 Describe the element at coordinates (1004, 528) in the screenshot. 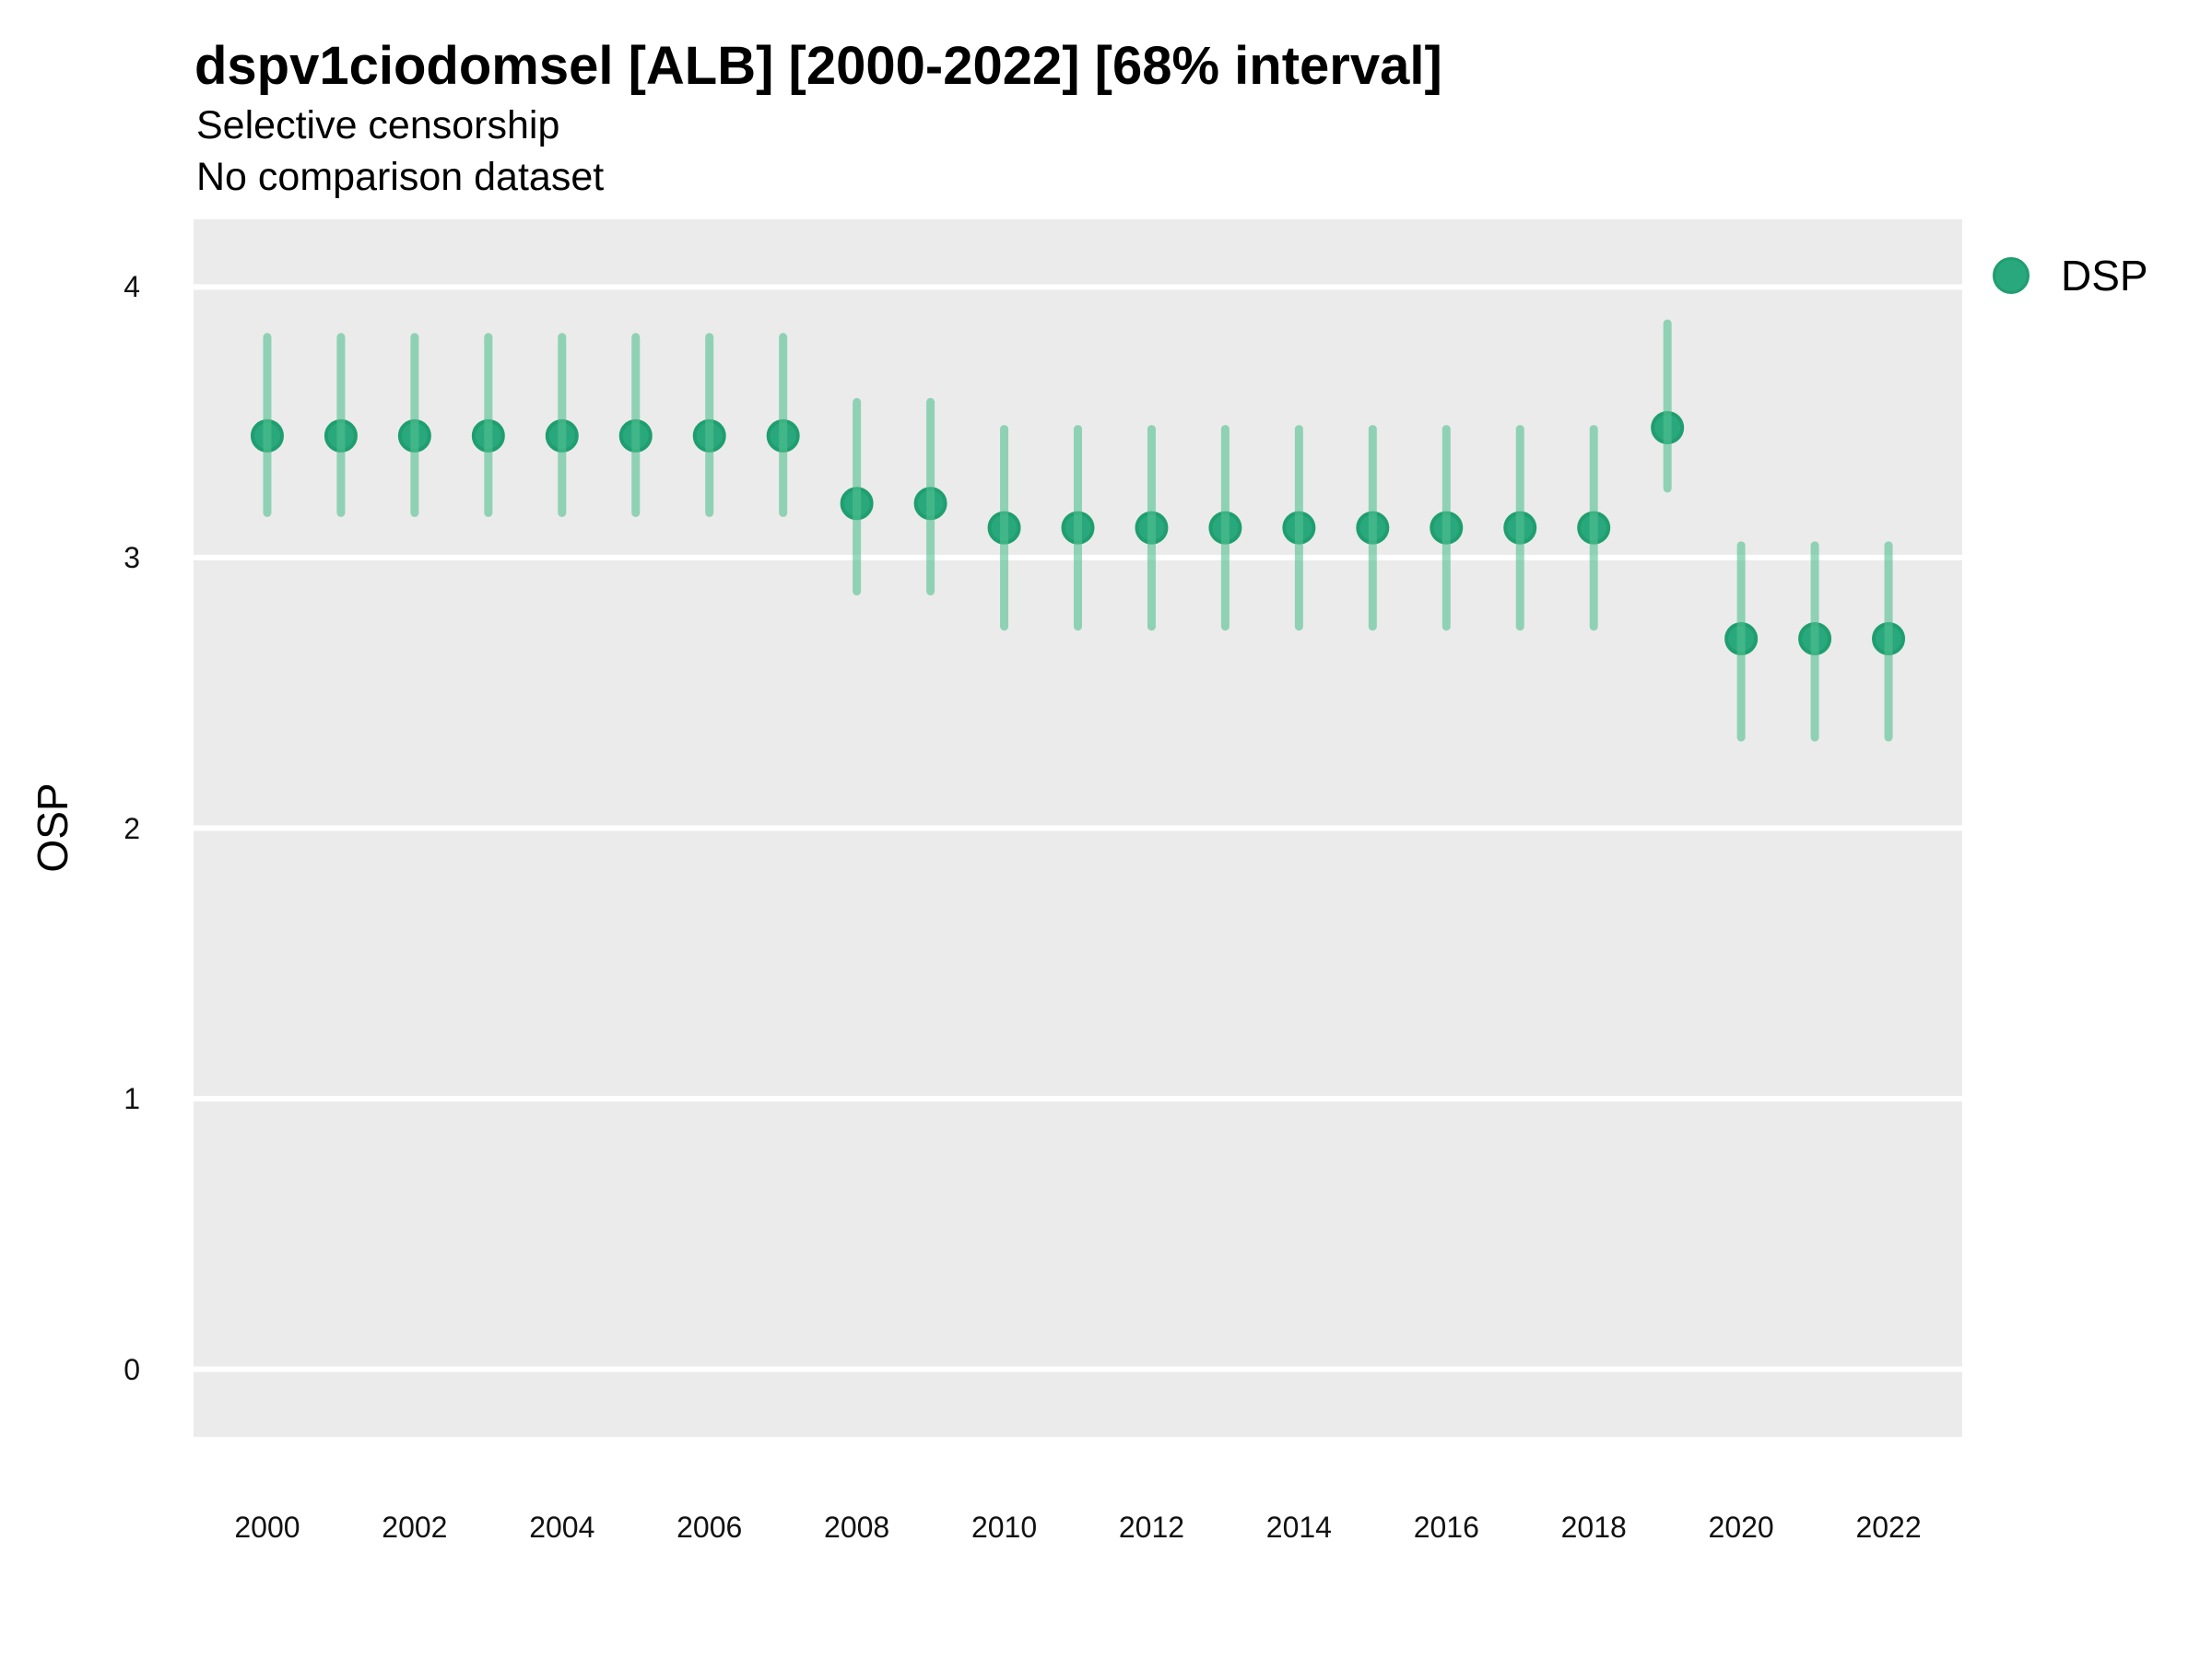

I see `error-bar-2010` at that location.